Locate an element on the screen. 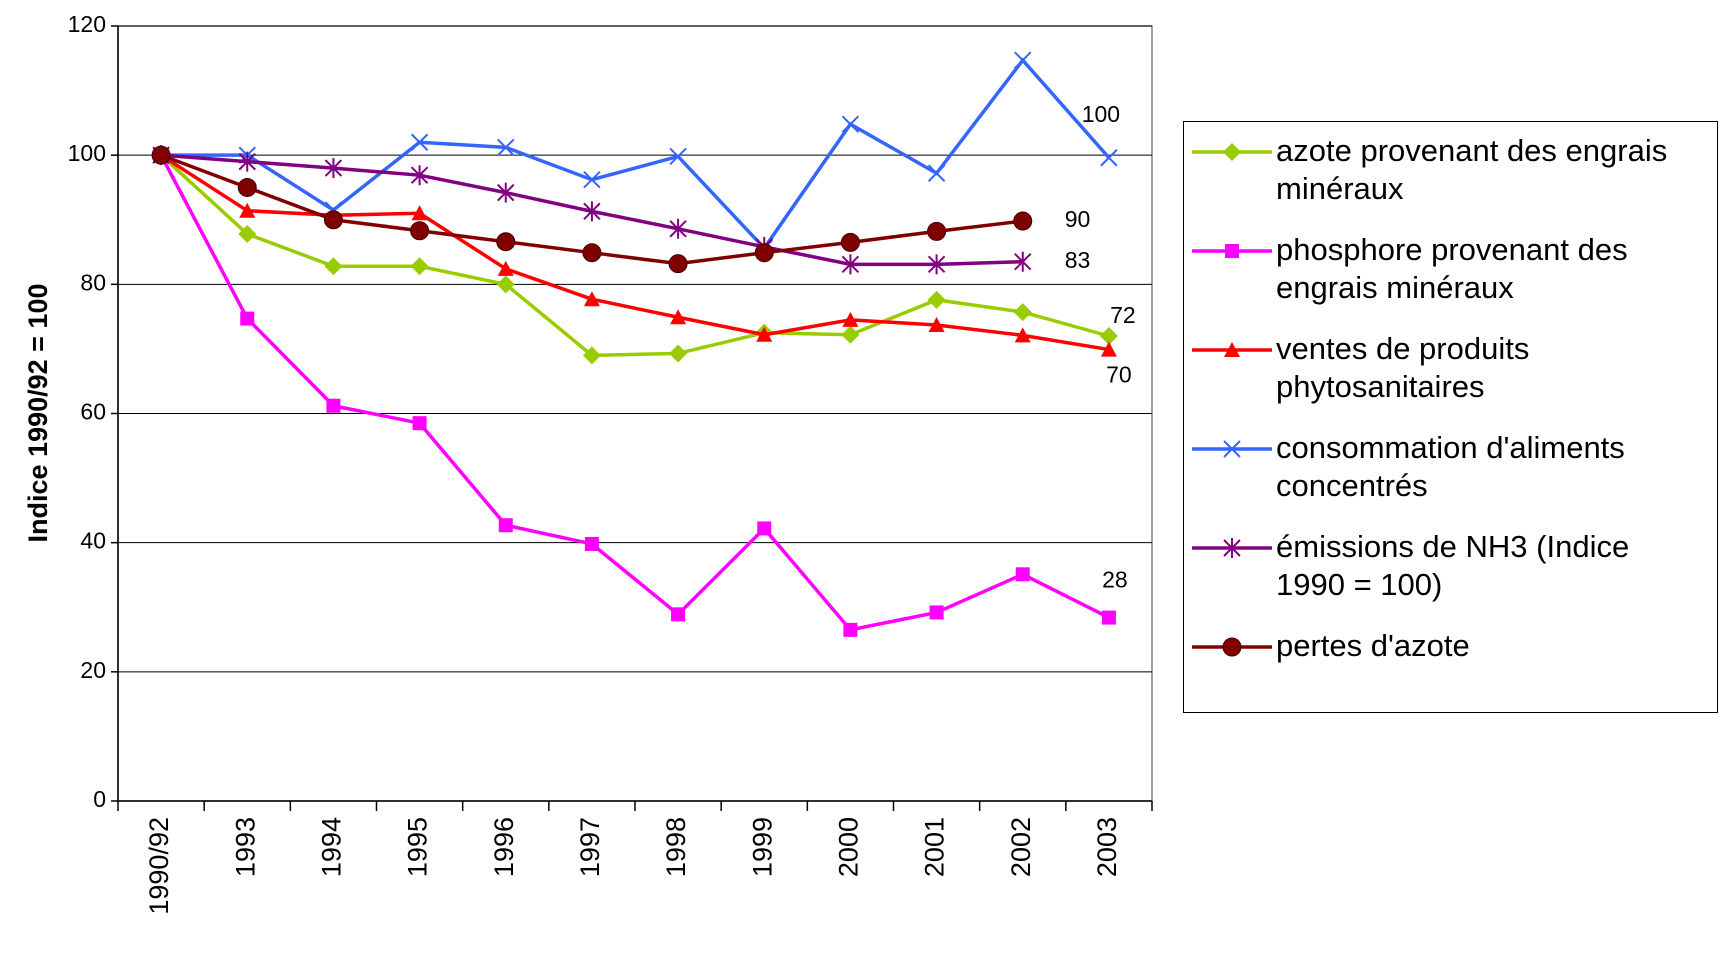  x-tick-label: 1996 is located at coordinates (504, 847).